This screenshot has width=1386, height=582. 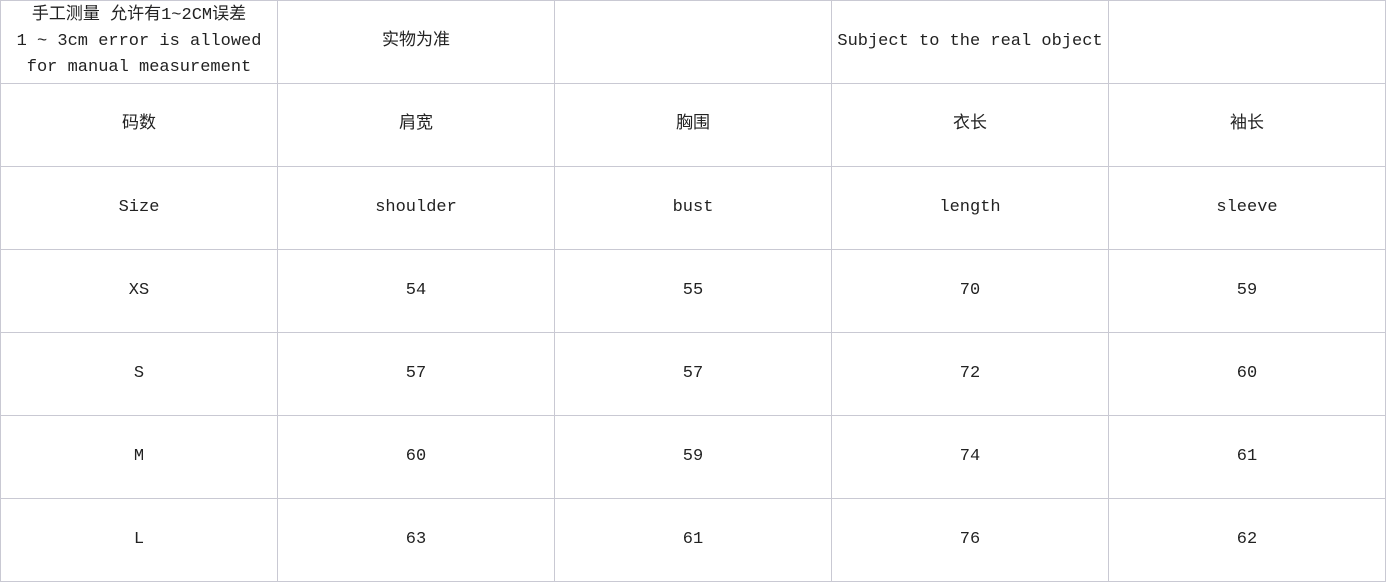 I want to click on note-line-en-2: for manual measurement, so click(x=139, y=67).